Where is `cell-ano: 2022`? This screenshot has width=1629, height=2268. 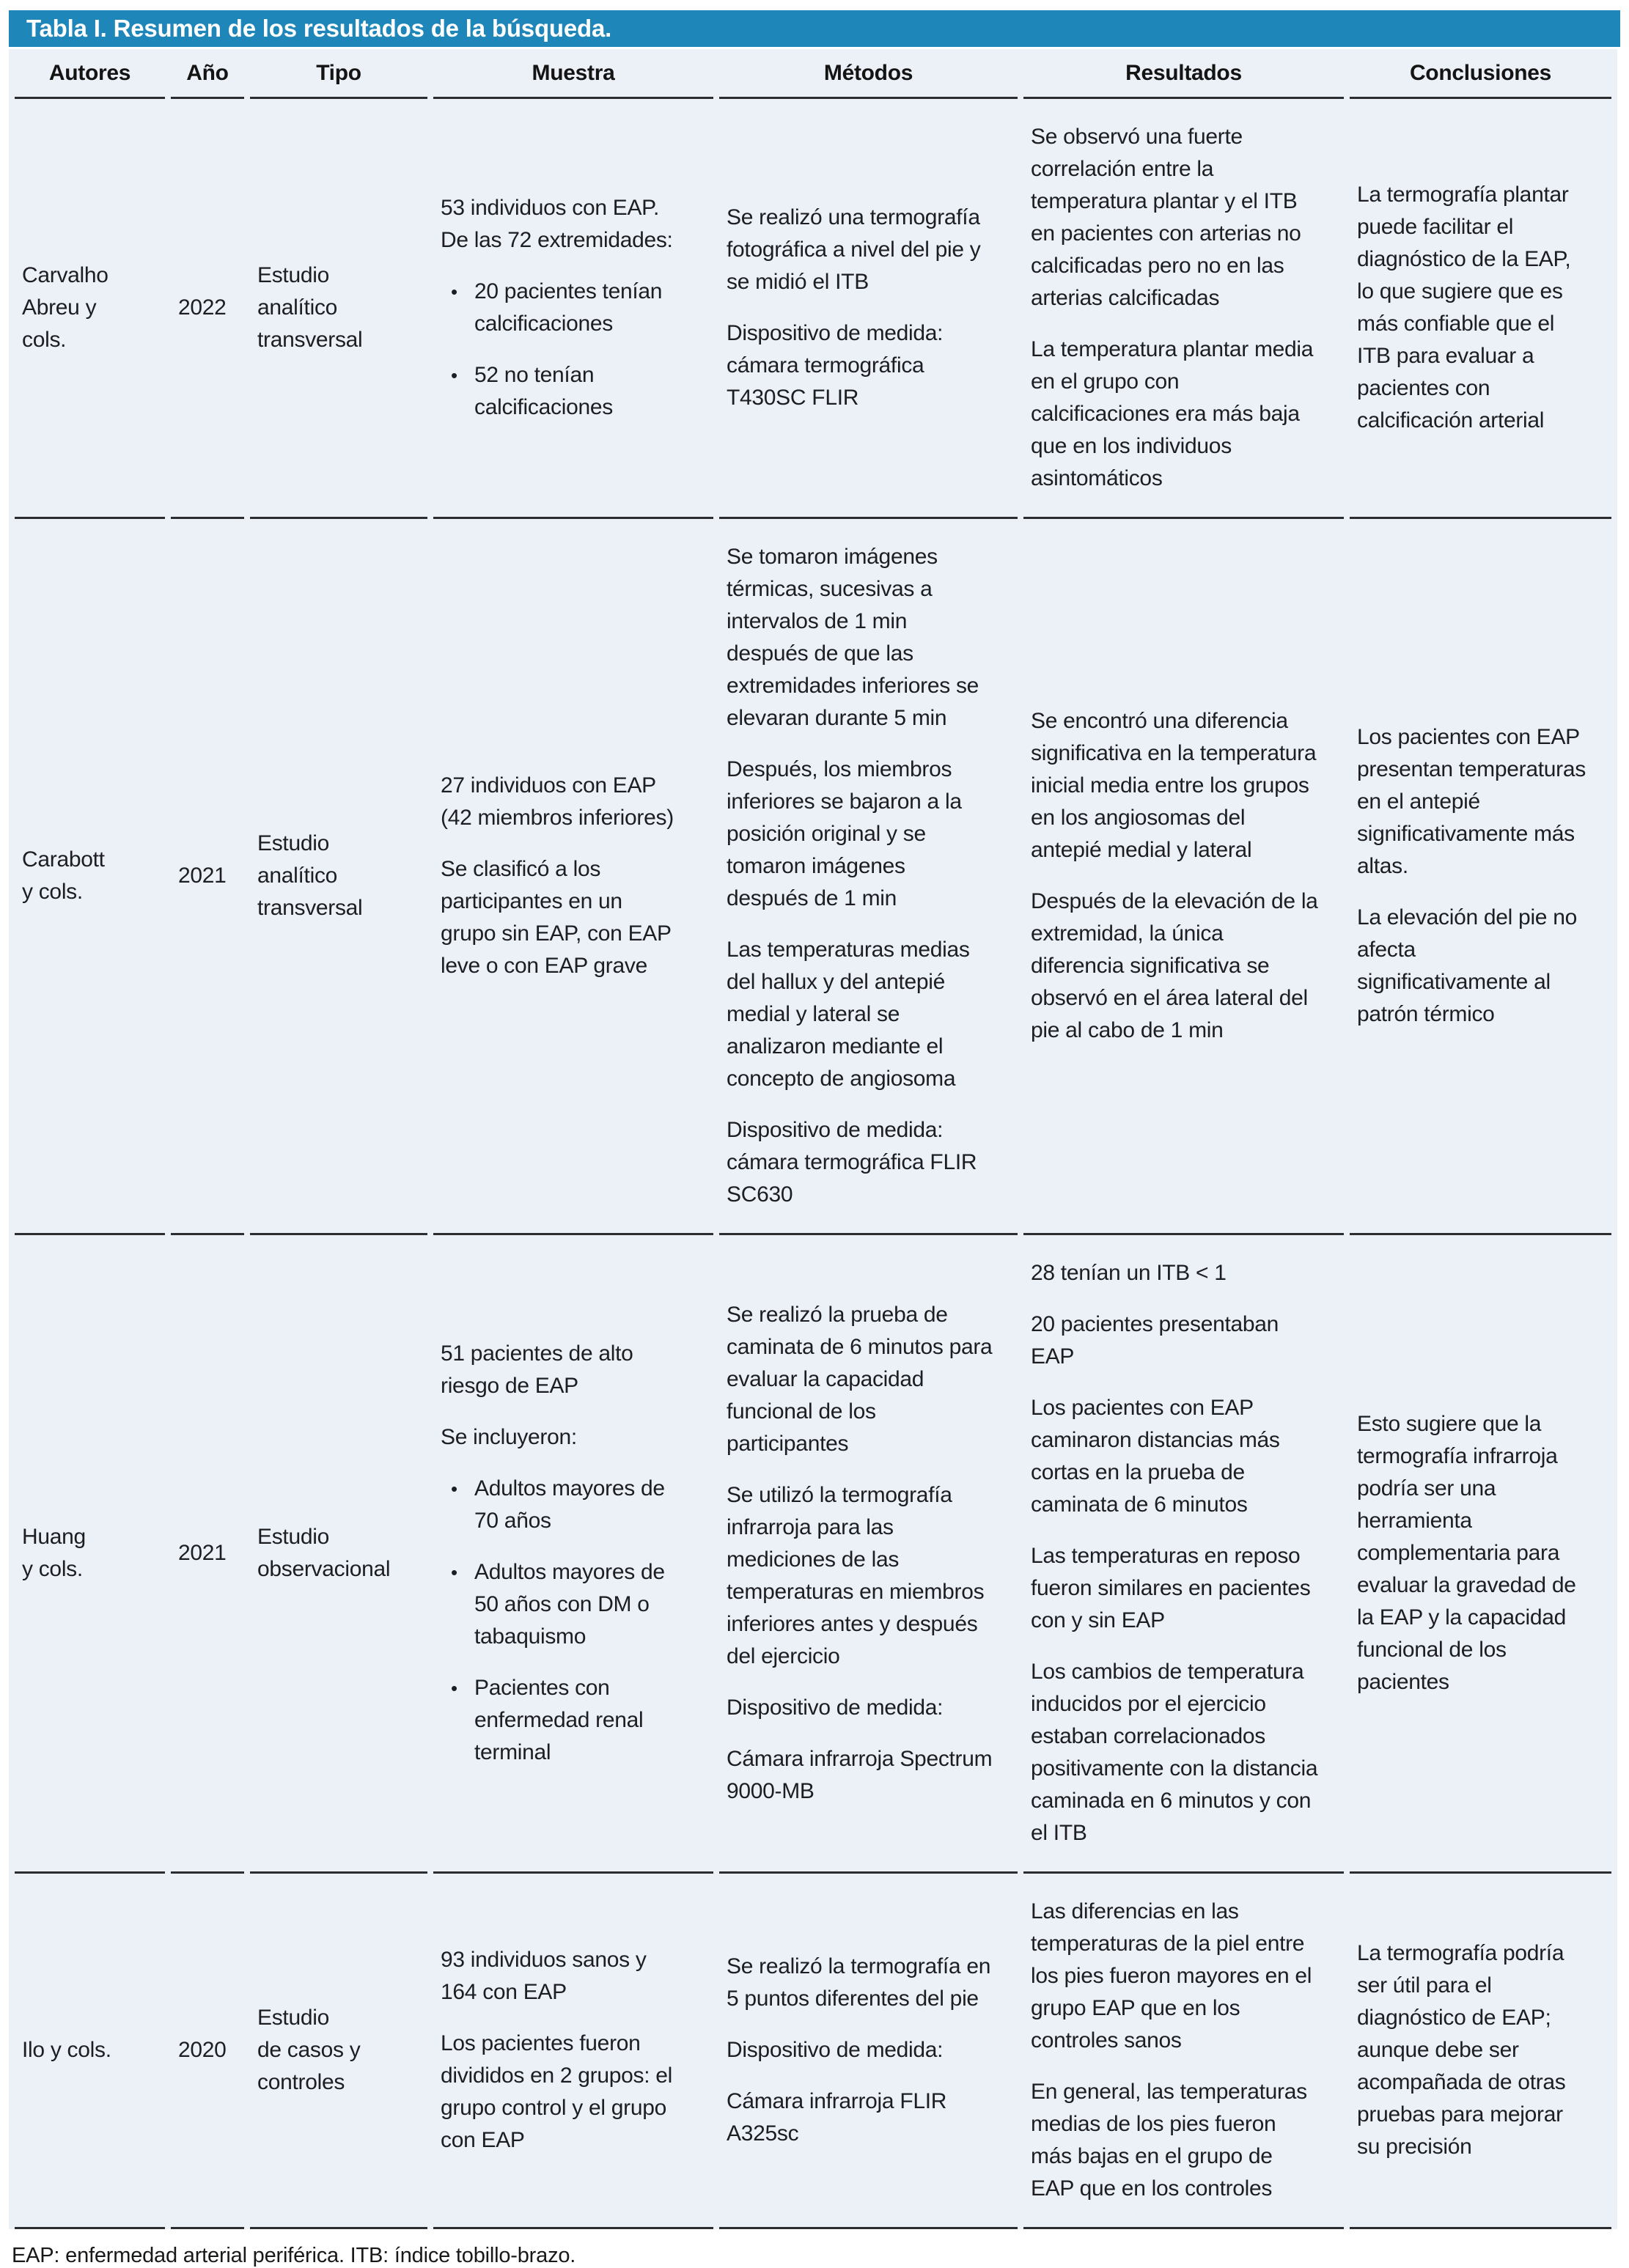 cell-ano: 2022 is located at coordinates (207, 309).